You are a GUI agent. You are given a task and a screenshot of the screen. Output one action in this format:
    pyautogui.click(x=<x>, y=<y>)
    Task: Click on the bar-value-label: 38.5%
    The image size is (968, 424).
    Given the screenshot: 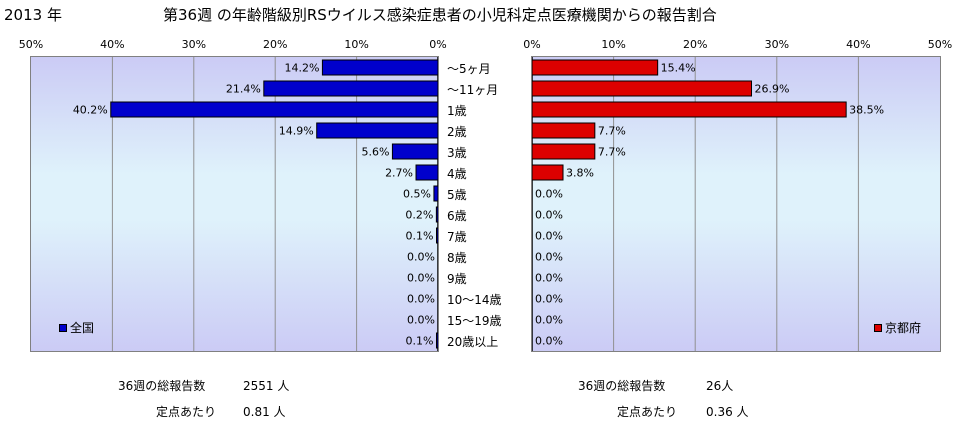 What is the action you would take?
    pyautogui.click(x=866, y=110)
    